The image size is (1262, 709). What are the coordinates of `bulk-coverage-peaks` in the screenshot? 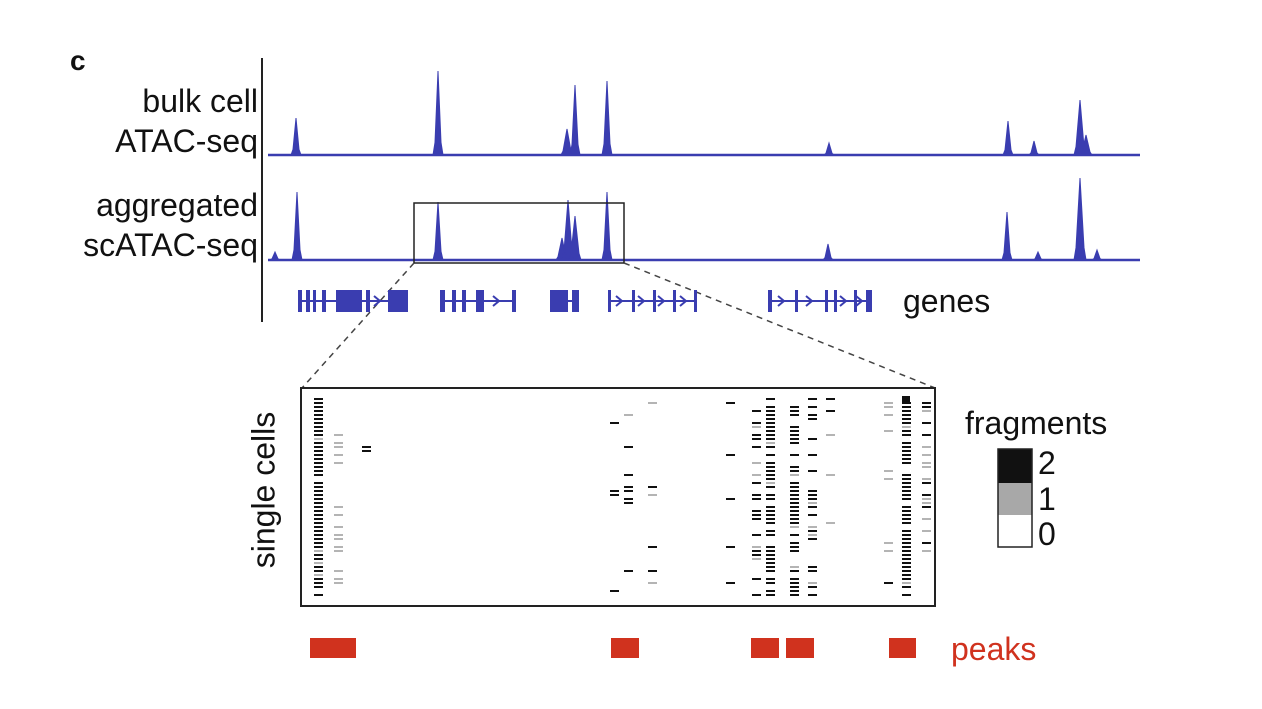 It's located at (704, 113).